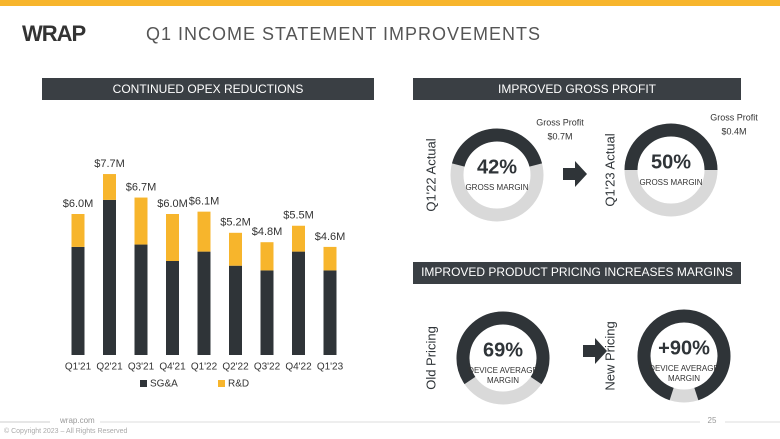  I want to click on donut-value: 50%, so click(671, 162).